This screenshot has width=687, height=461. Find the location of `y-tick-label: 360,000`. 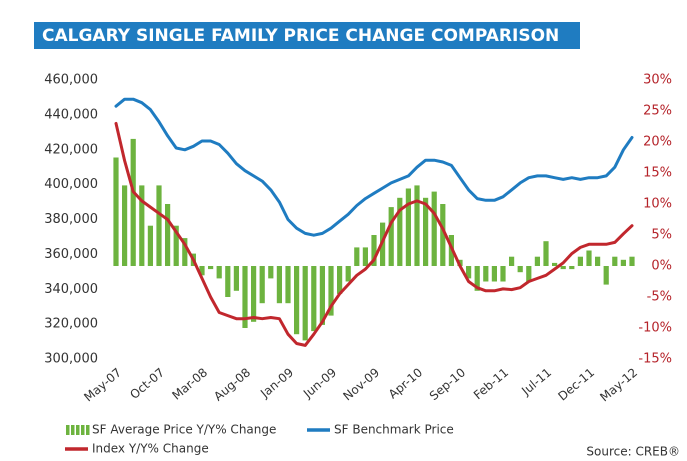

y-tick-label: 360,000 is located at coordinates (71, 254).